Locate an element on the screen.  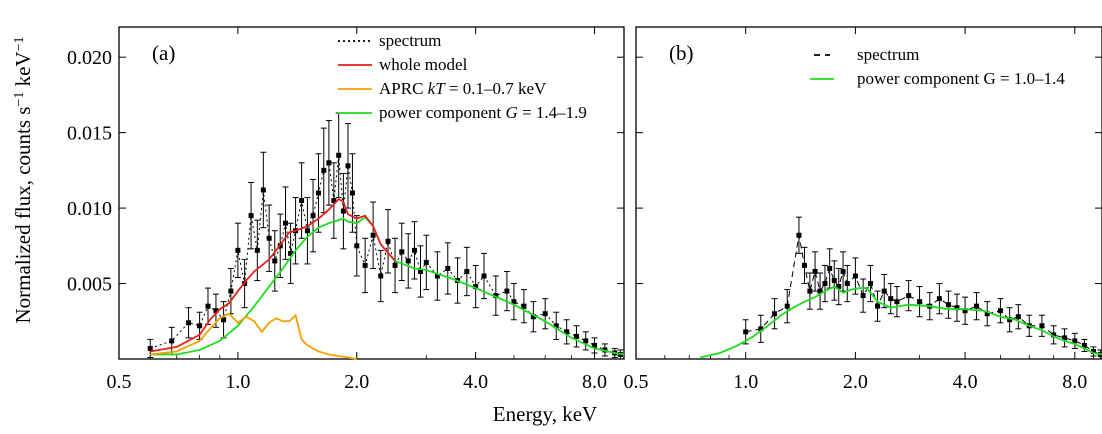
y-tick-label: 0.015 is located at coordinates (89, 134).